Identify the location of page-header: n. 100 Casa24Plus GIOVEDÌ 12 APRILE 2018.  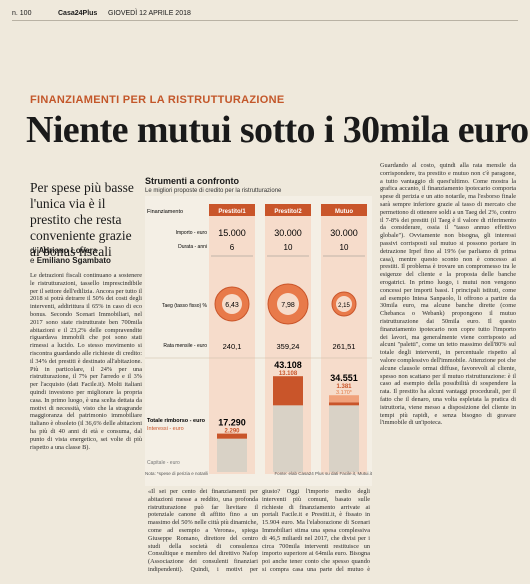
(265, 14).